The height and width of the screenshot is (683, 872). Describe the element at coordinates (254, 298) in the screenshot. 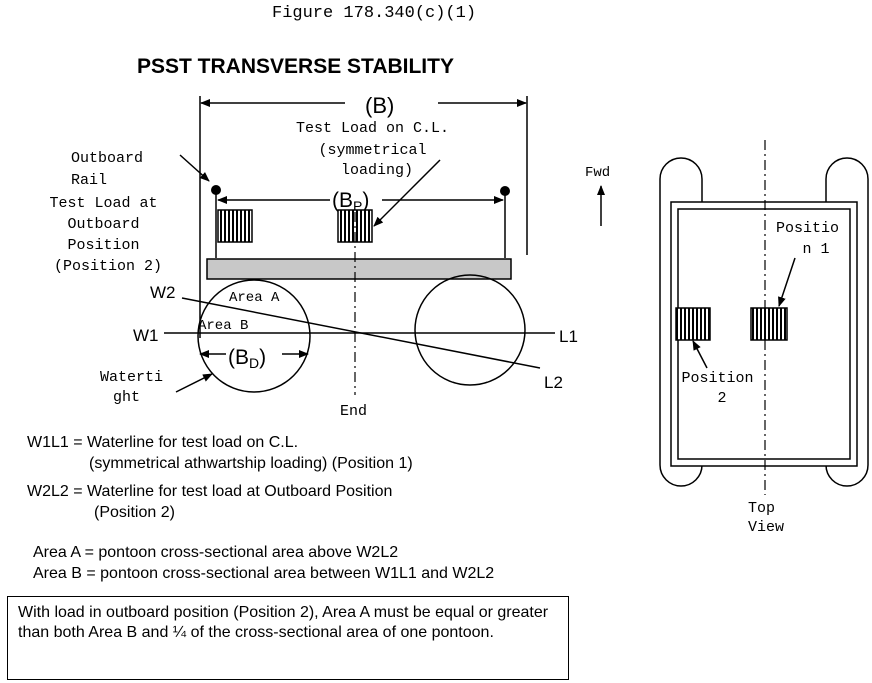

I see `area-a-label: Area A` at that location.